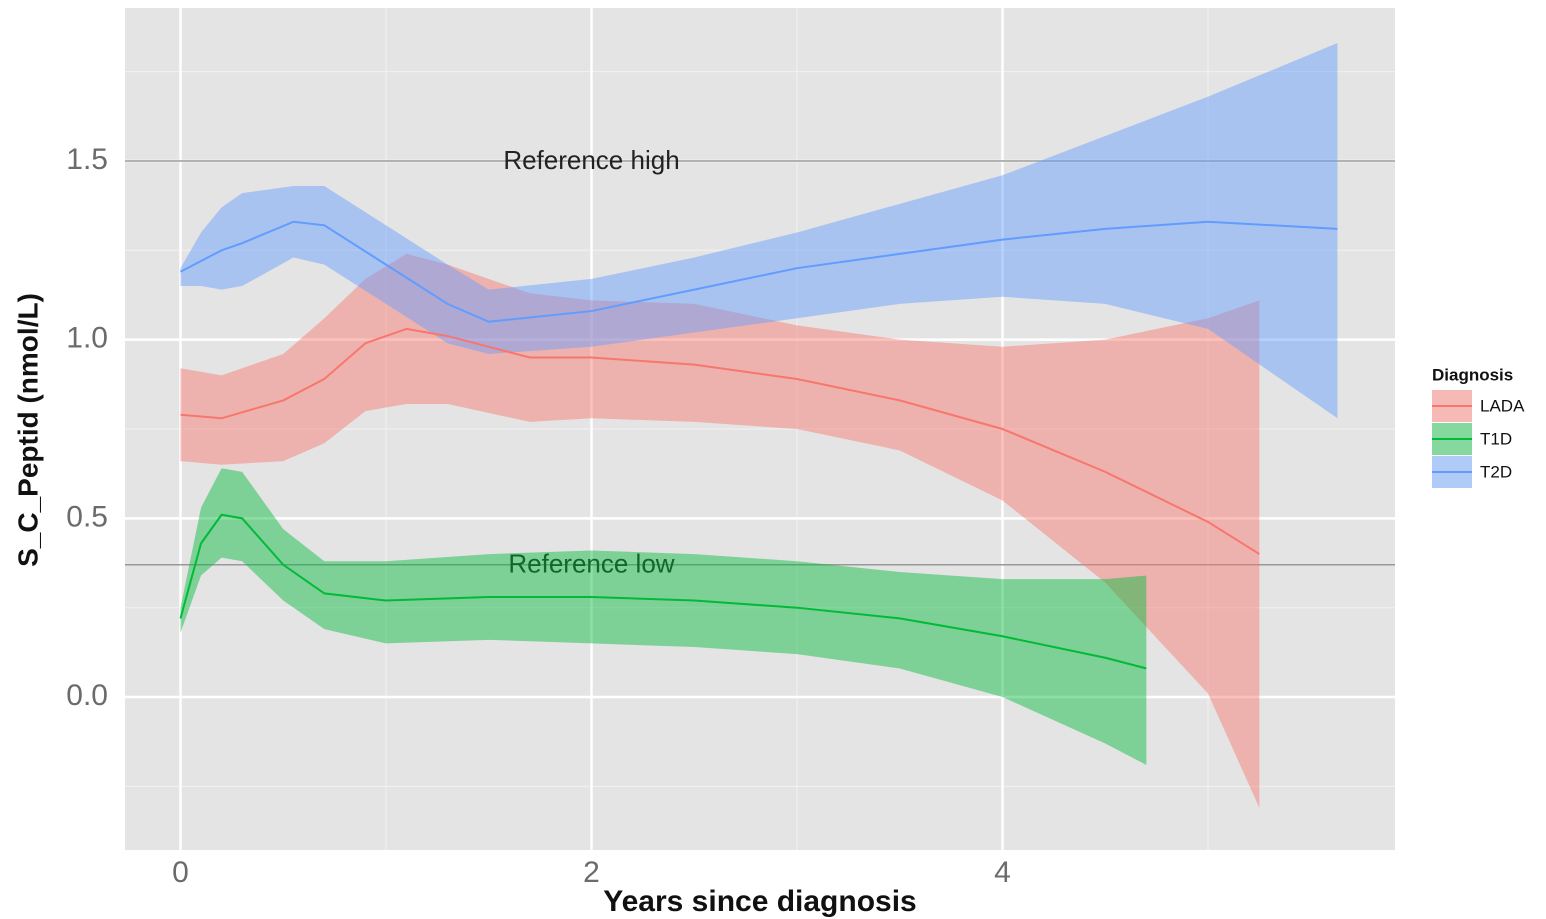 The width and height of the screenshot is (1546, 919). Describe the element at coordinates (1502, 405) in the screenshot. I see `legend-label: LADA` at that location.